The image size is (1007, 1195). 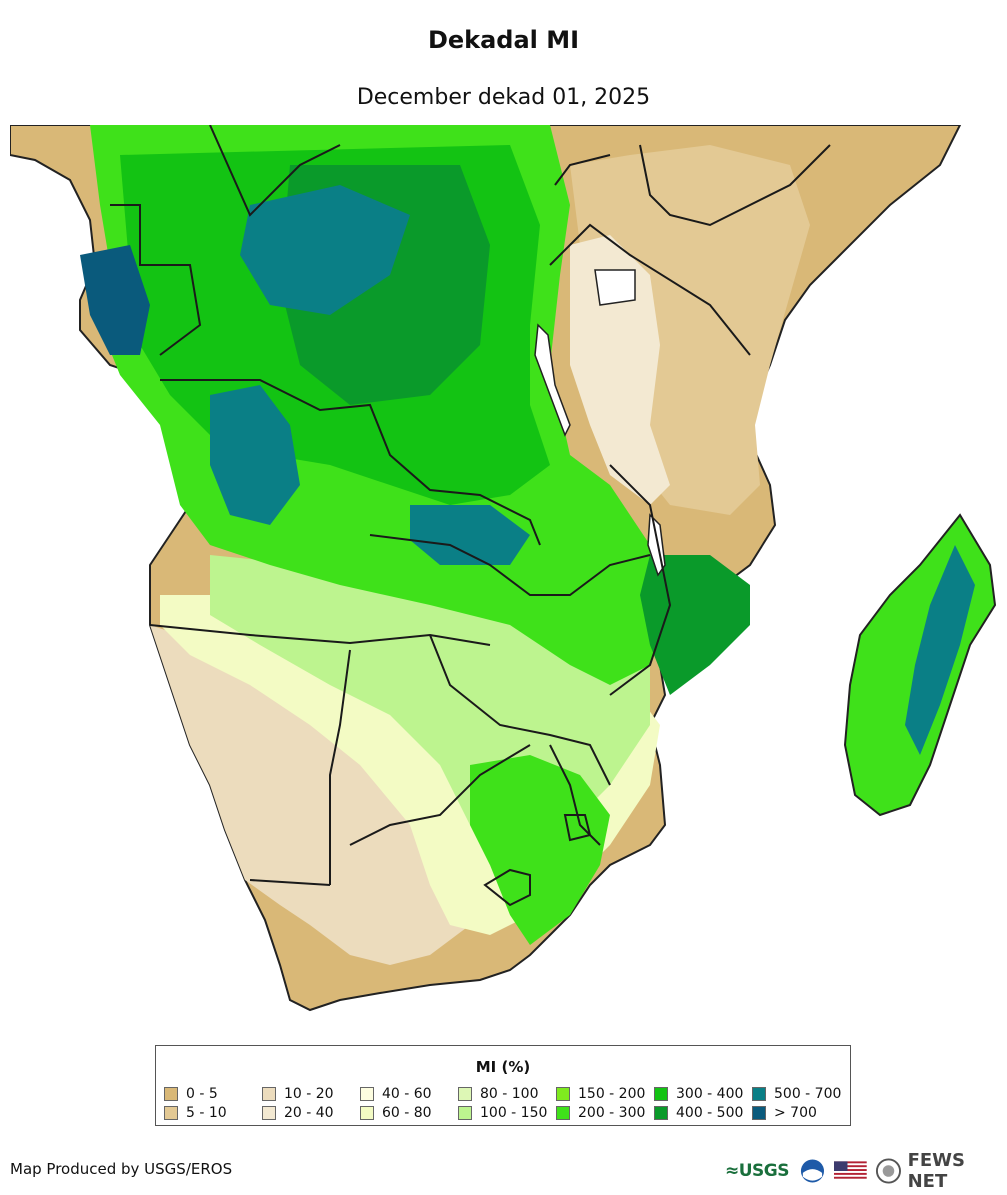 I want to click on legend-item: 0 - 5, so click(x=213, y=1093).